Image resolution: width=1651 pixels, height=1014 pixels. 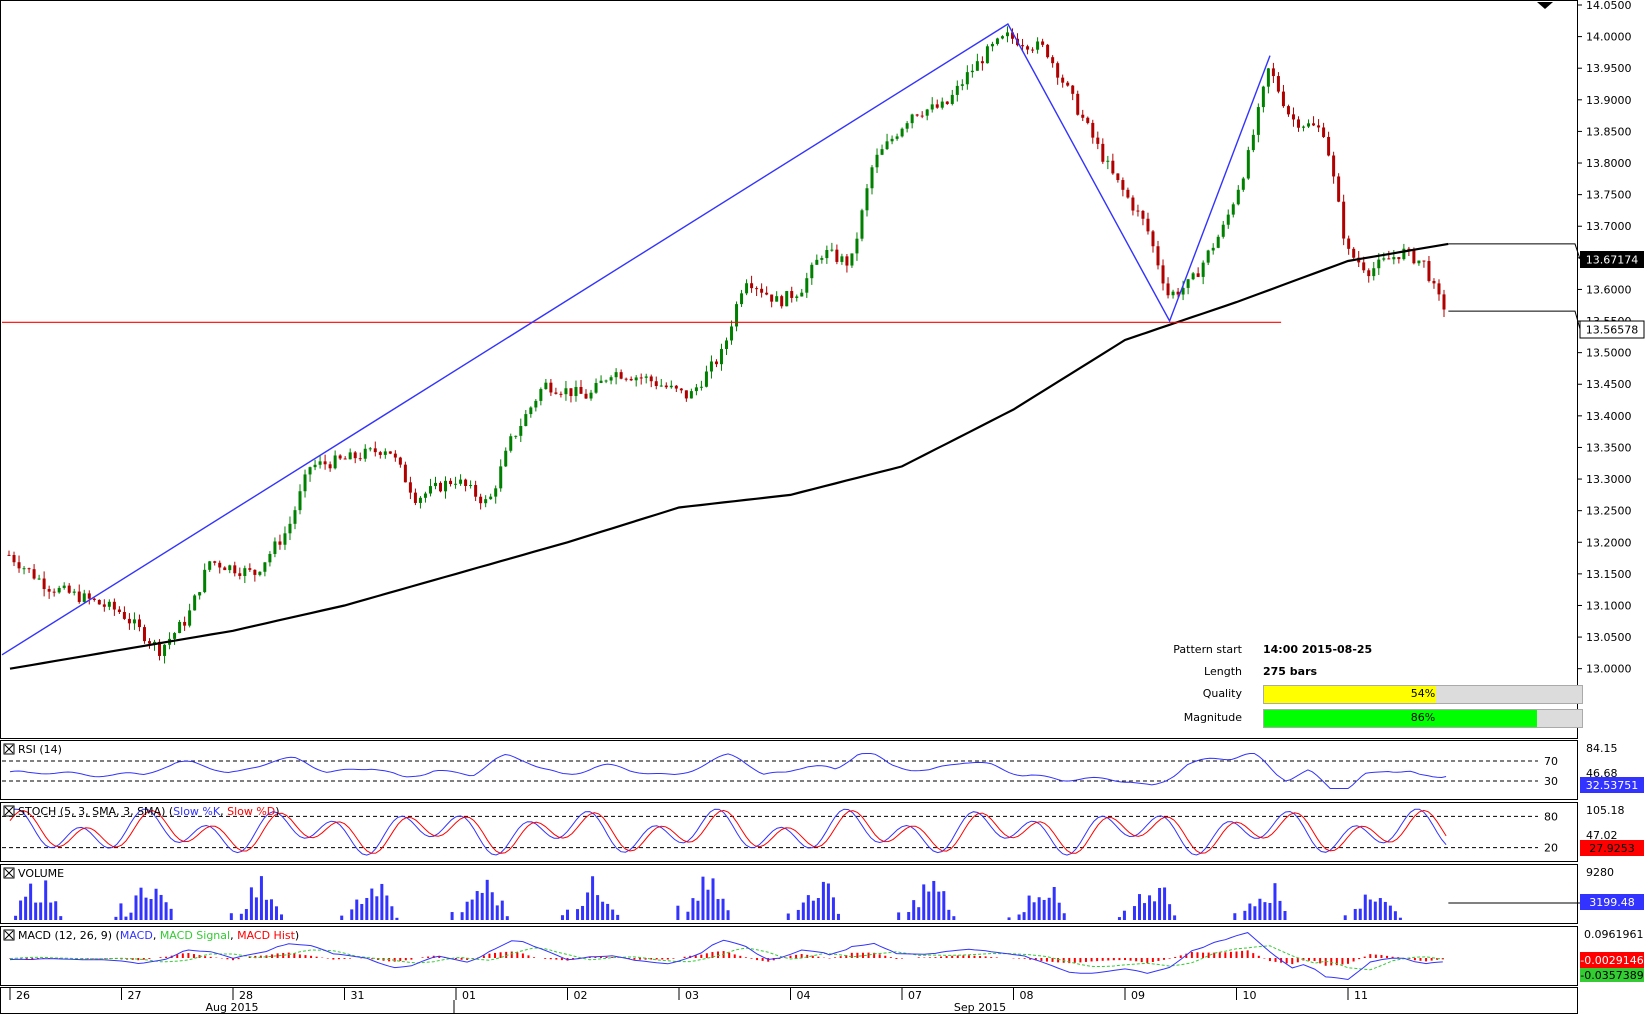 I want to click on macd-hist-value: -0.0029146, so click(x=1611, y=960).